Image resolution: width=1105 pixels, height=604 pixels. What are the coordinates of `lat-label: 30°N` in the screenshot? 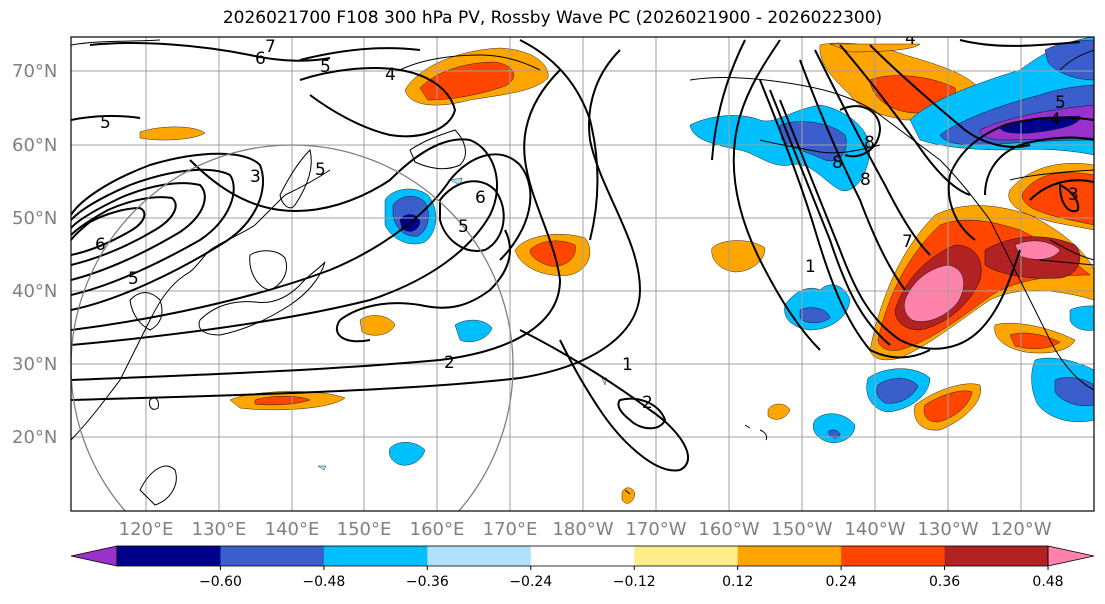 It's located at (34, 364).